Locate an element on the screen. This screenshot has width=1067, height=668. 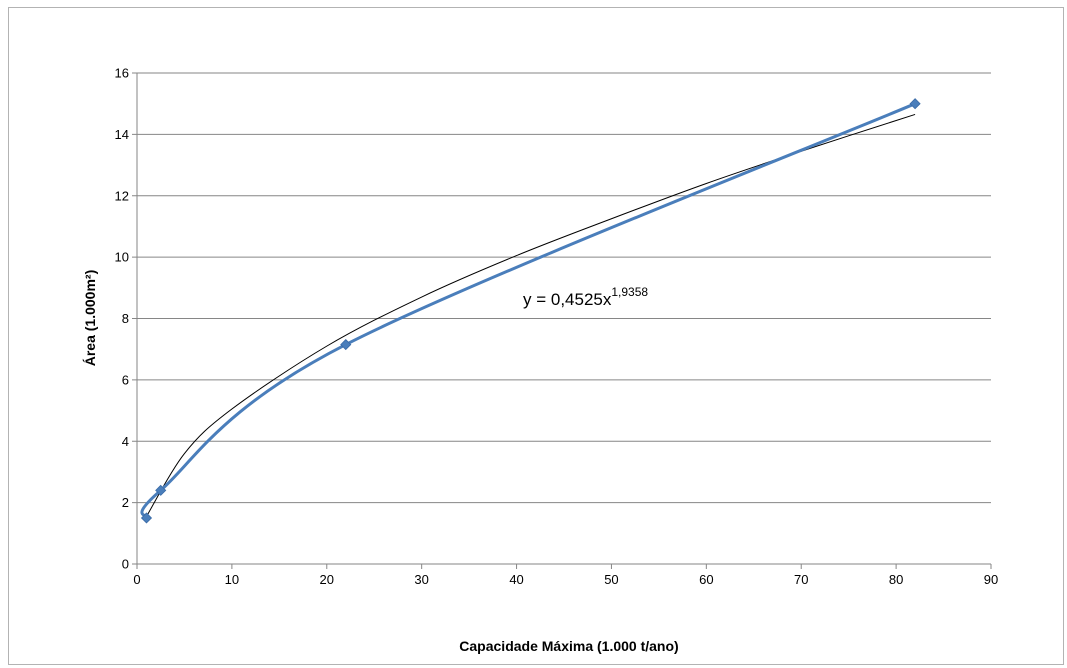
x-tick-label-90: 90 is located at coordinates (991, 579).